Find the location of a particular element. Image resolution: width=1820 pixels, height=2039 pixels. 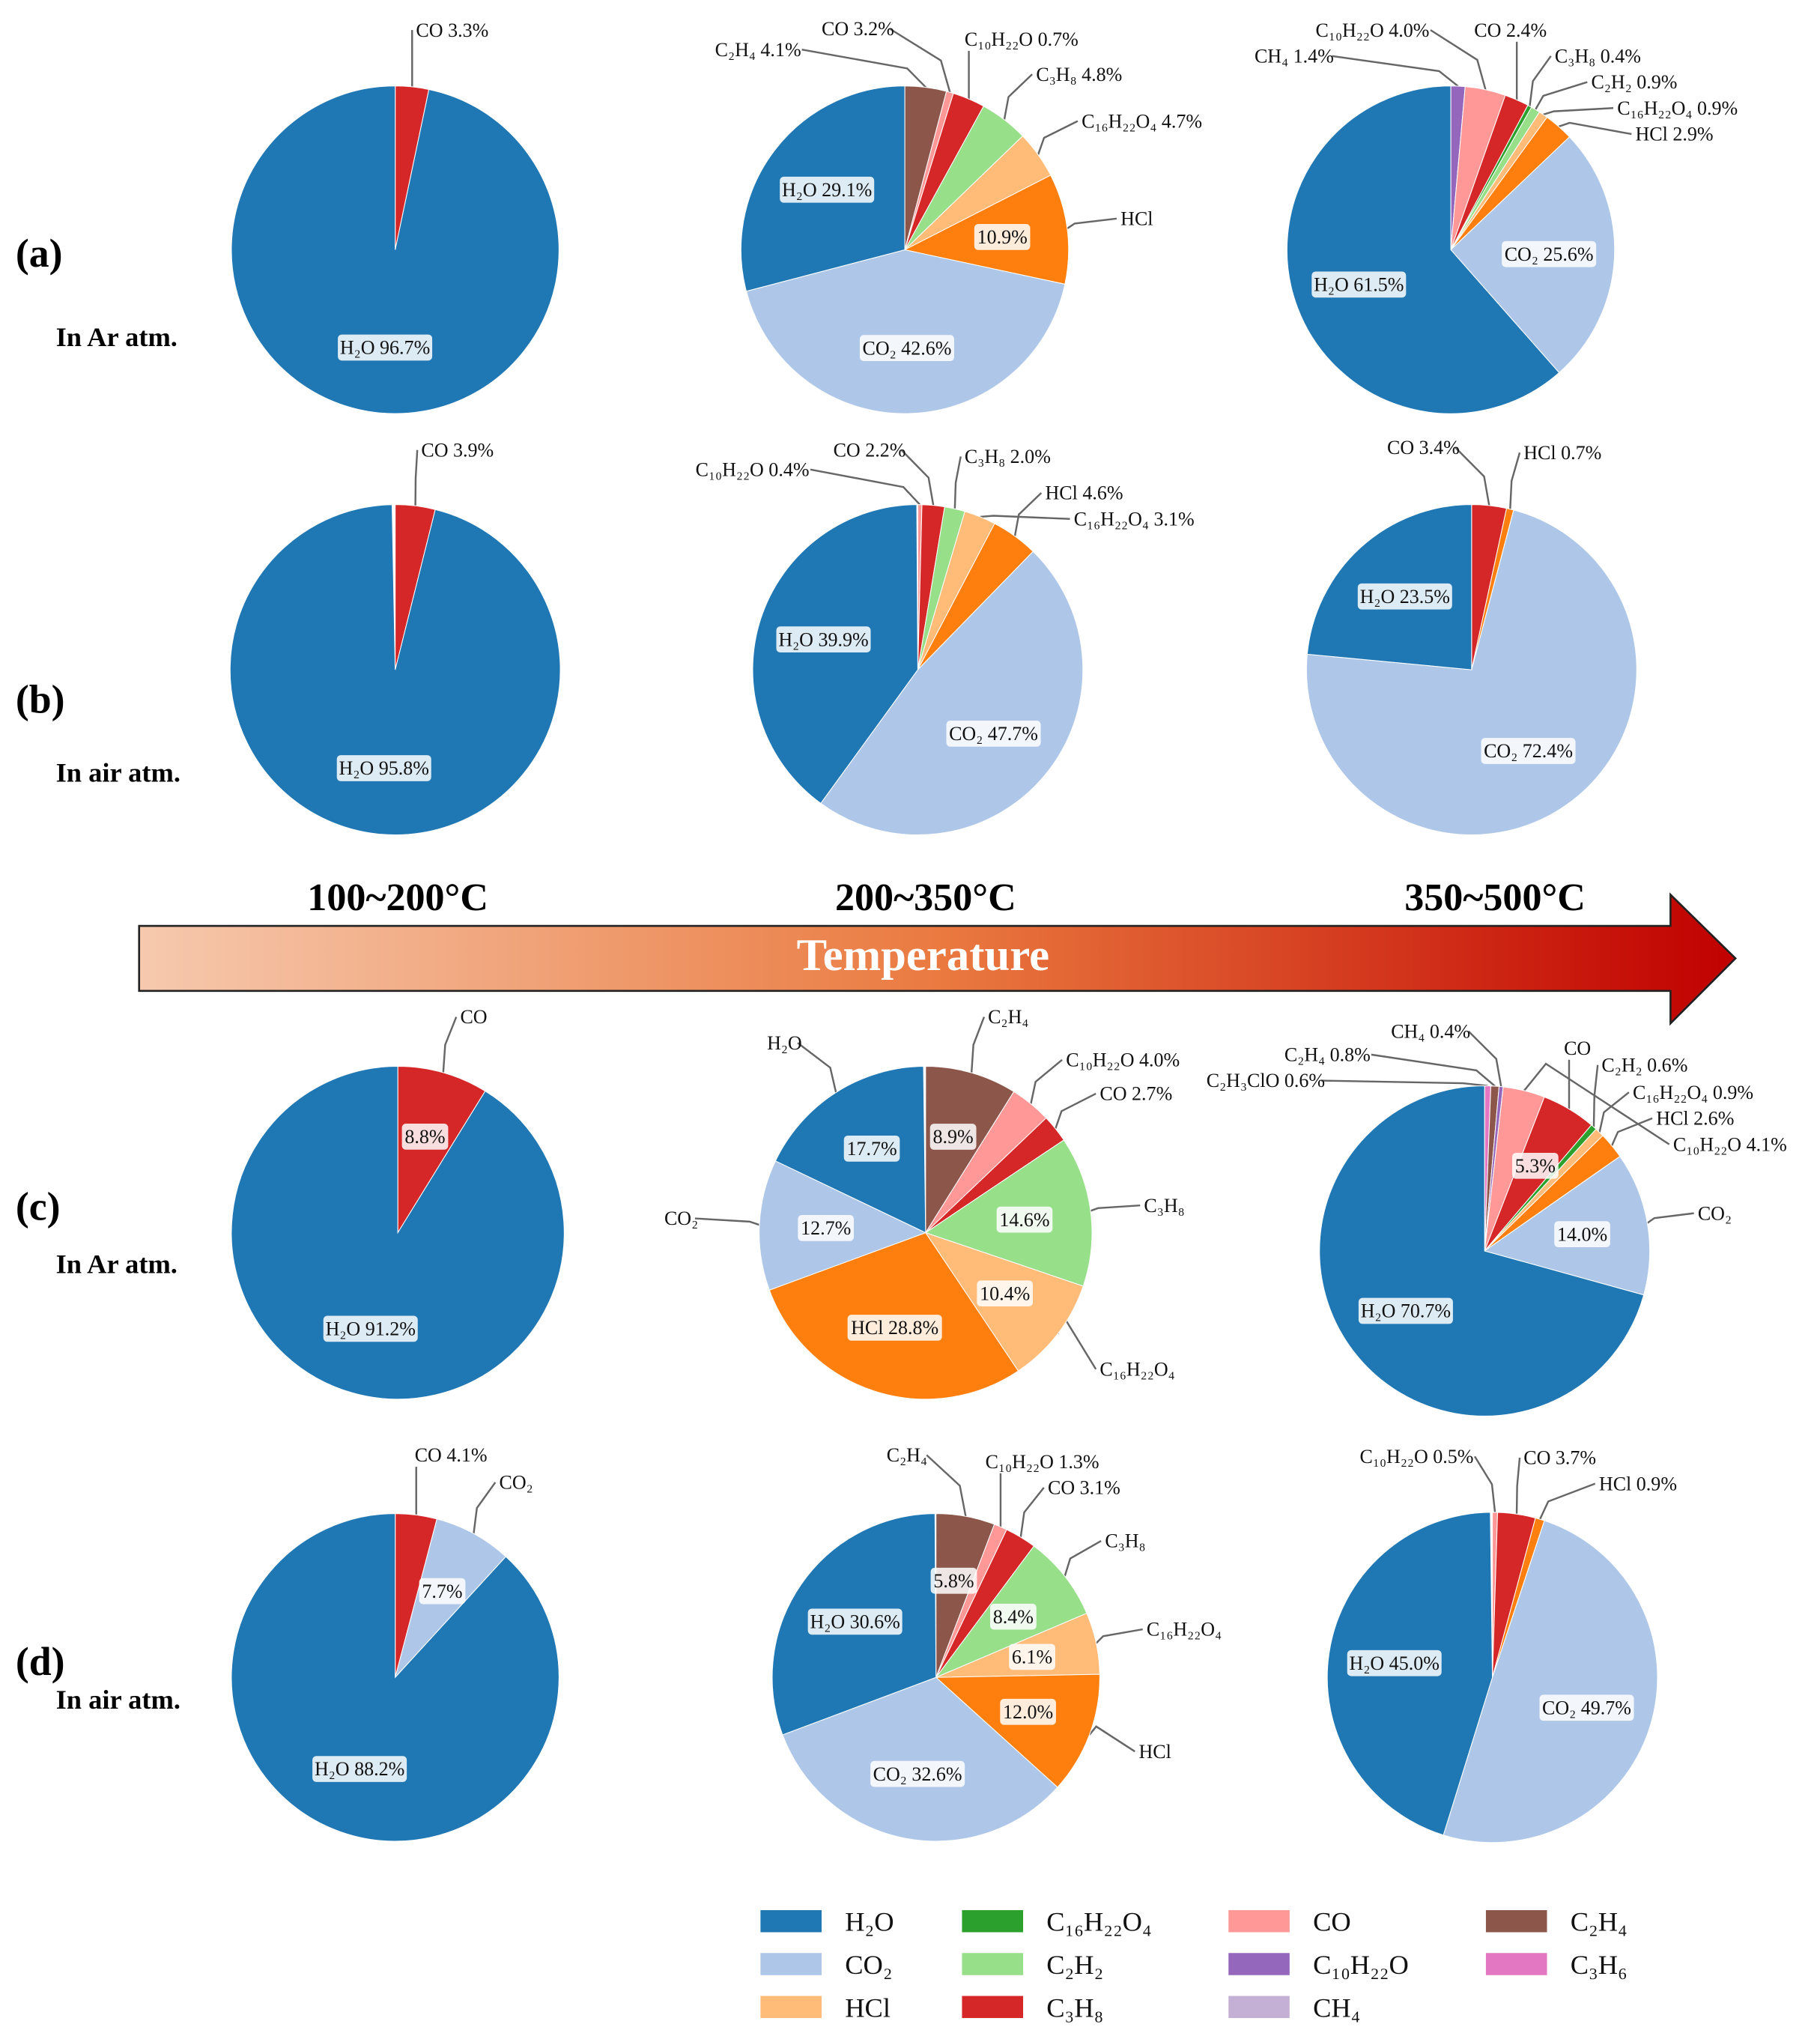

legend-label: HCl is located at coordinates (868, 2008).